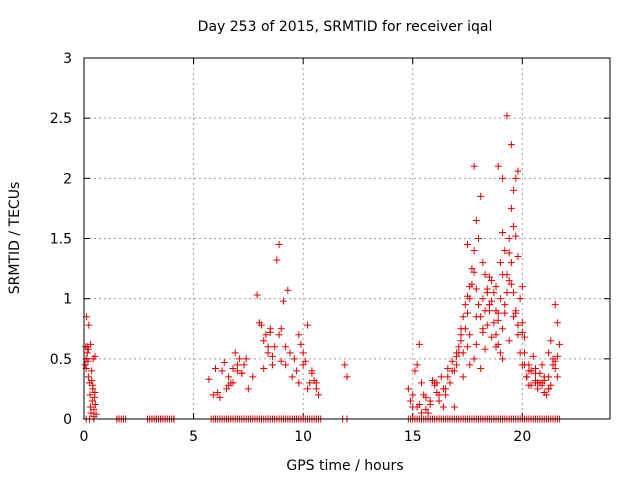 Image resolution: width=640 pixels, height=480 pixels. I want to click on y-tick-label: 2, so click(67, 179).